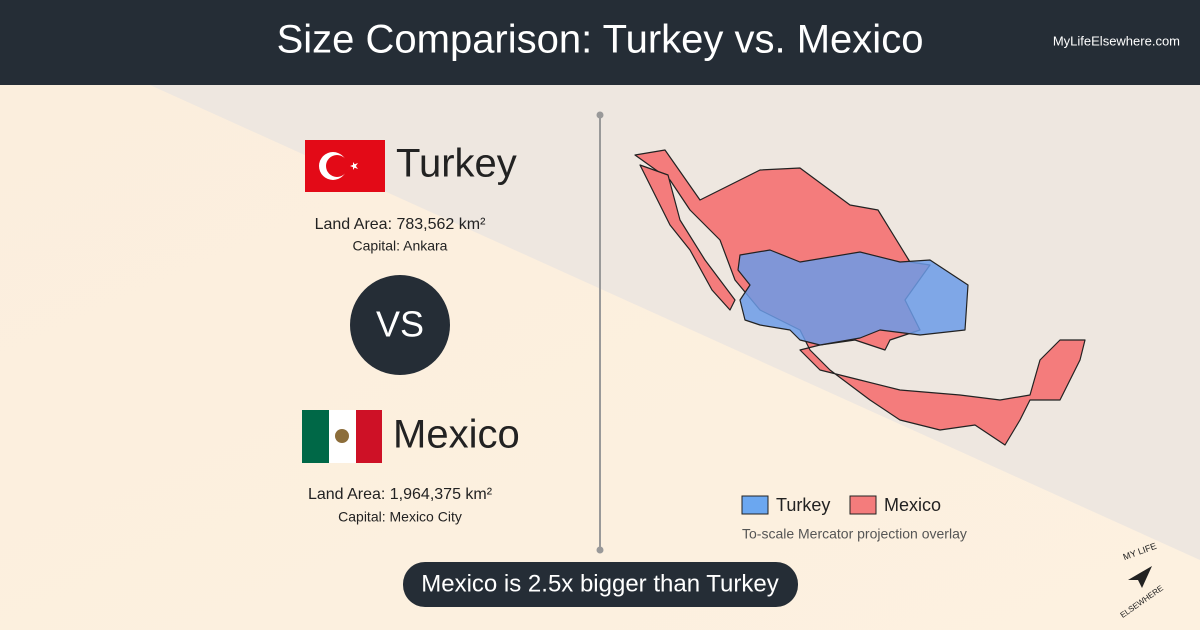  I want to click on legend-label: Mexico, so click(912, 505).